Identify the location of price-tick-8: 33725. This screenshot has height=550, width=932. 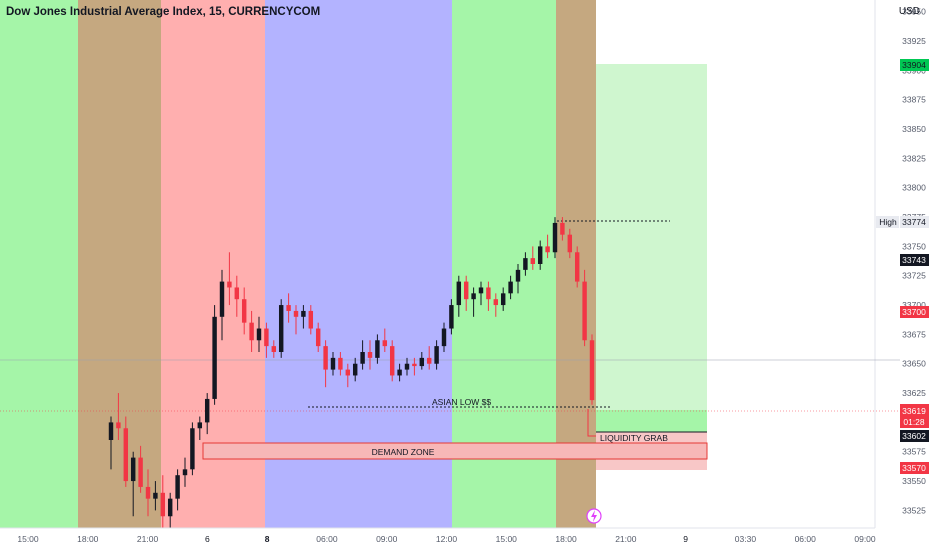
(914, 276).